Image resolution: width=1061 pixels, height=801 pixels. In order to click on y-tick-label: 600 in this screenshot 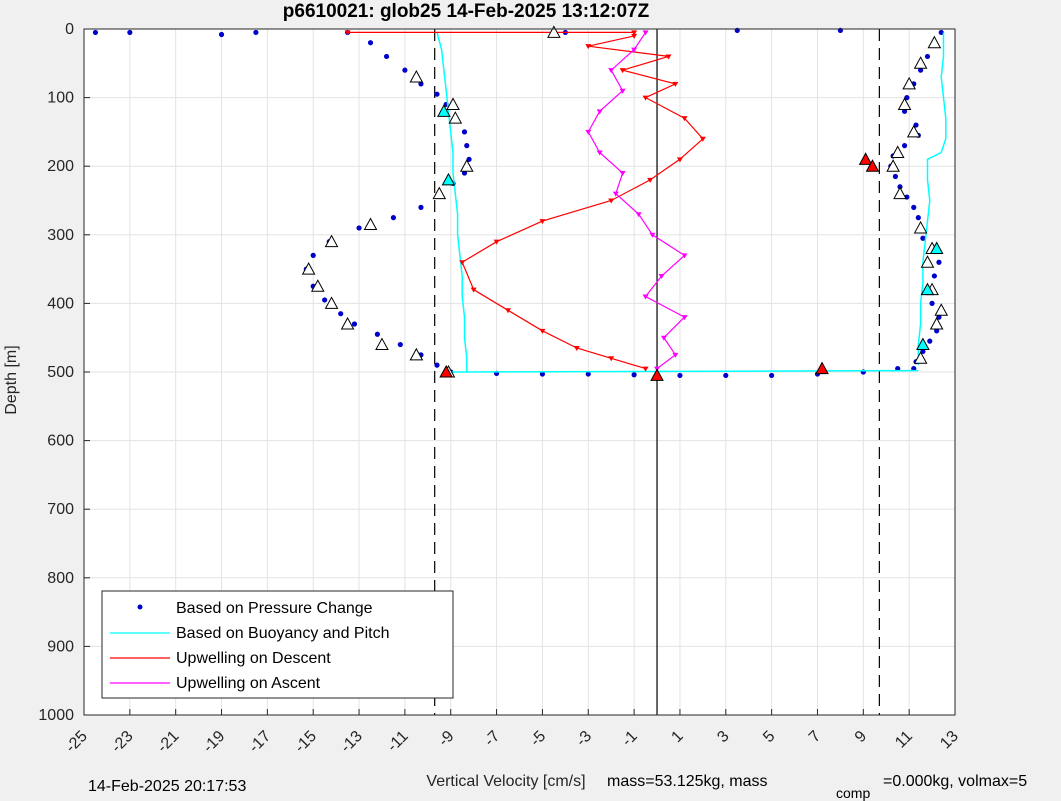, I will do `click(60, 441)`.